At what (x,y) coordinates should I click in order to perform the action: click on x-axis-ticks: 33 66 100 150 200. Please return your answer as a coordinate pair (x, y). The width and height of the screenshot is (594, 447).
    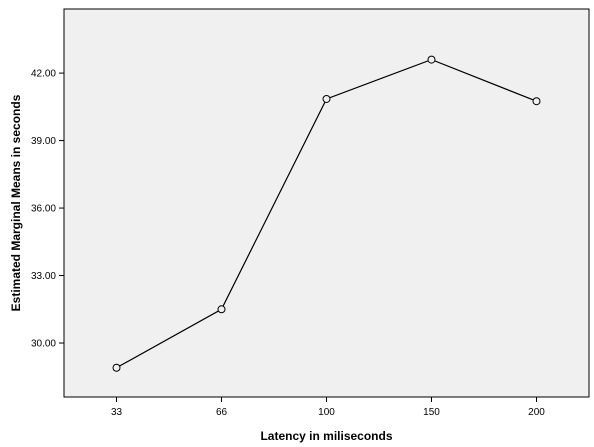
    Looking at the image, I should click on (328, 407).